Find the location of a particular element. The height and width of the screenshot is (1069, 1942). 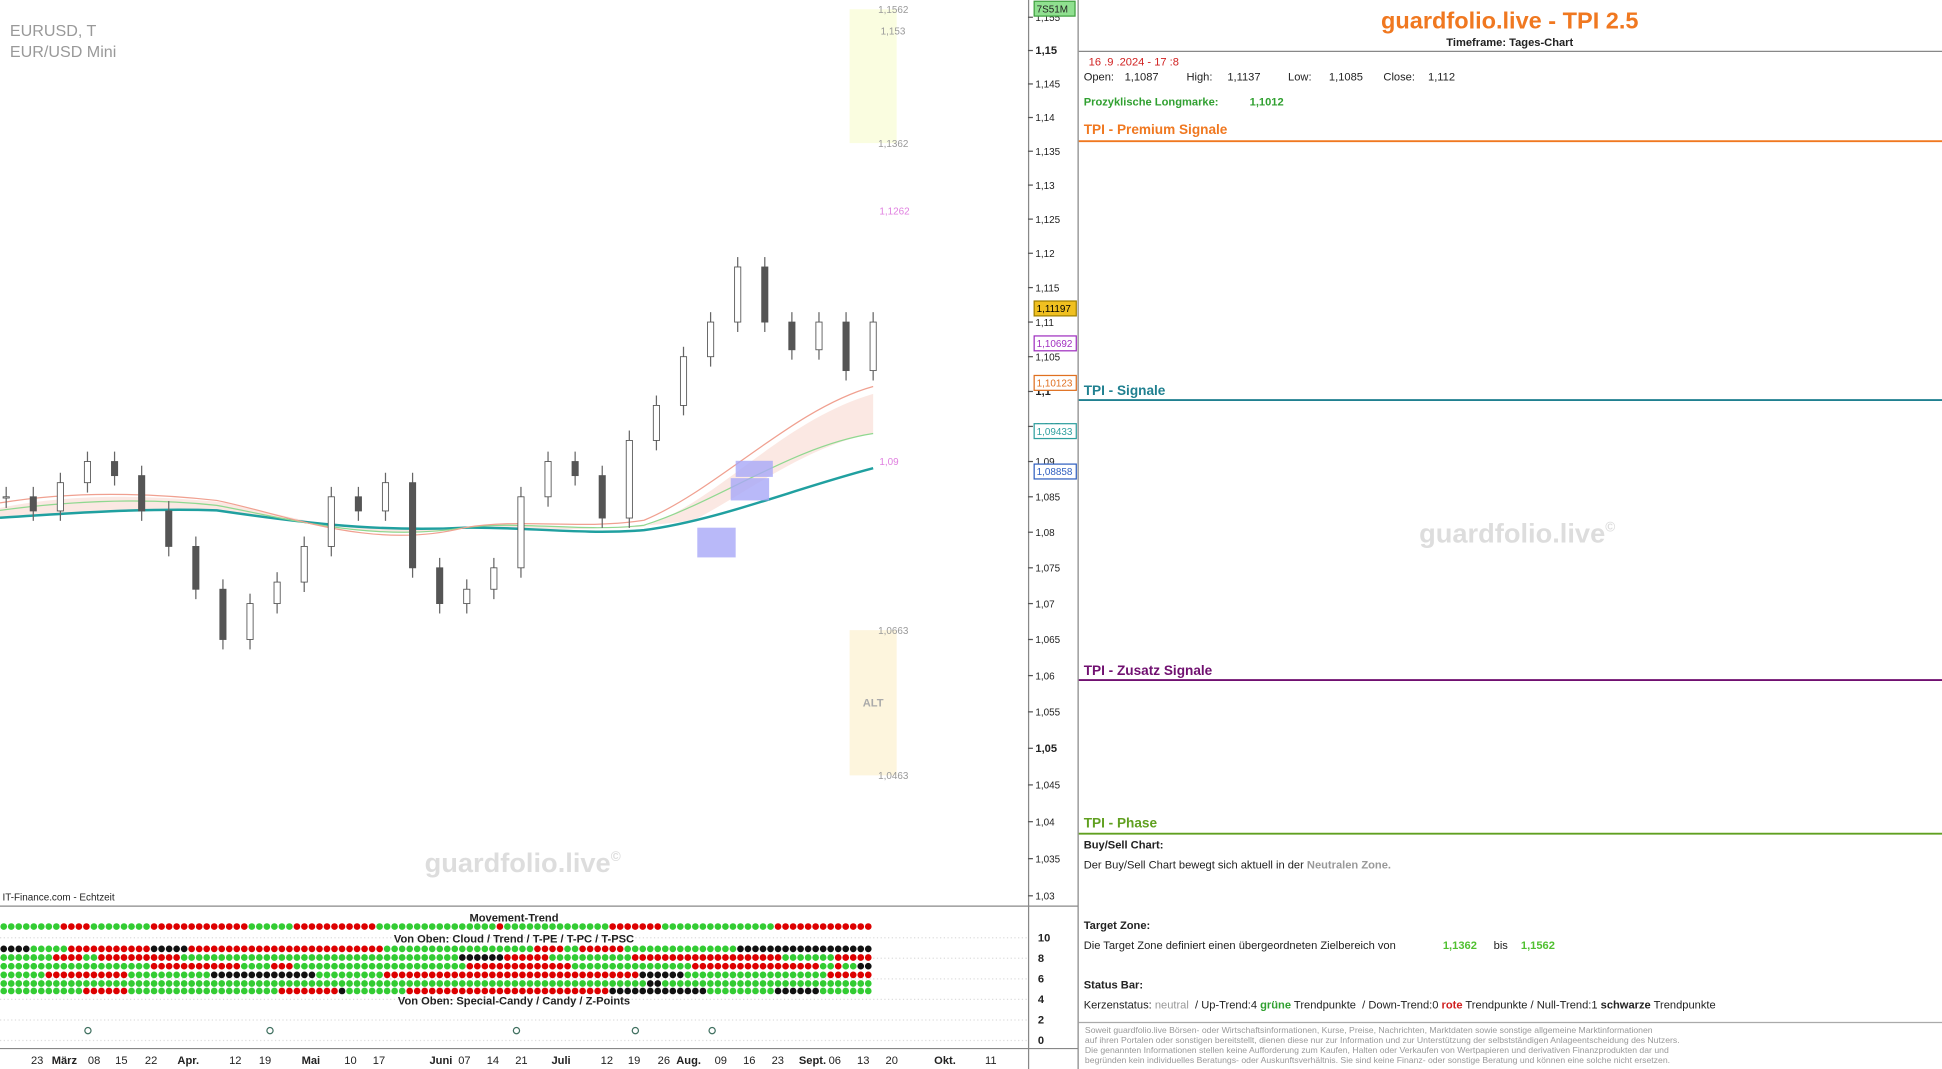

status-part: / Up-Trend:4 is located at coordinates (1224, 1005).